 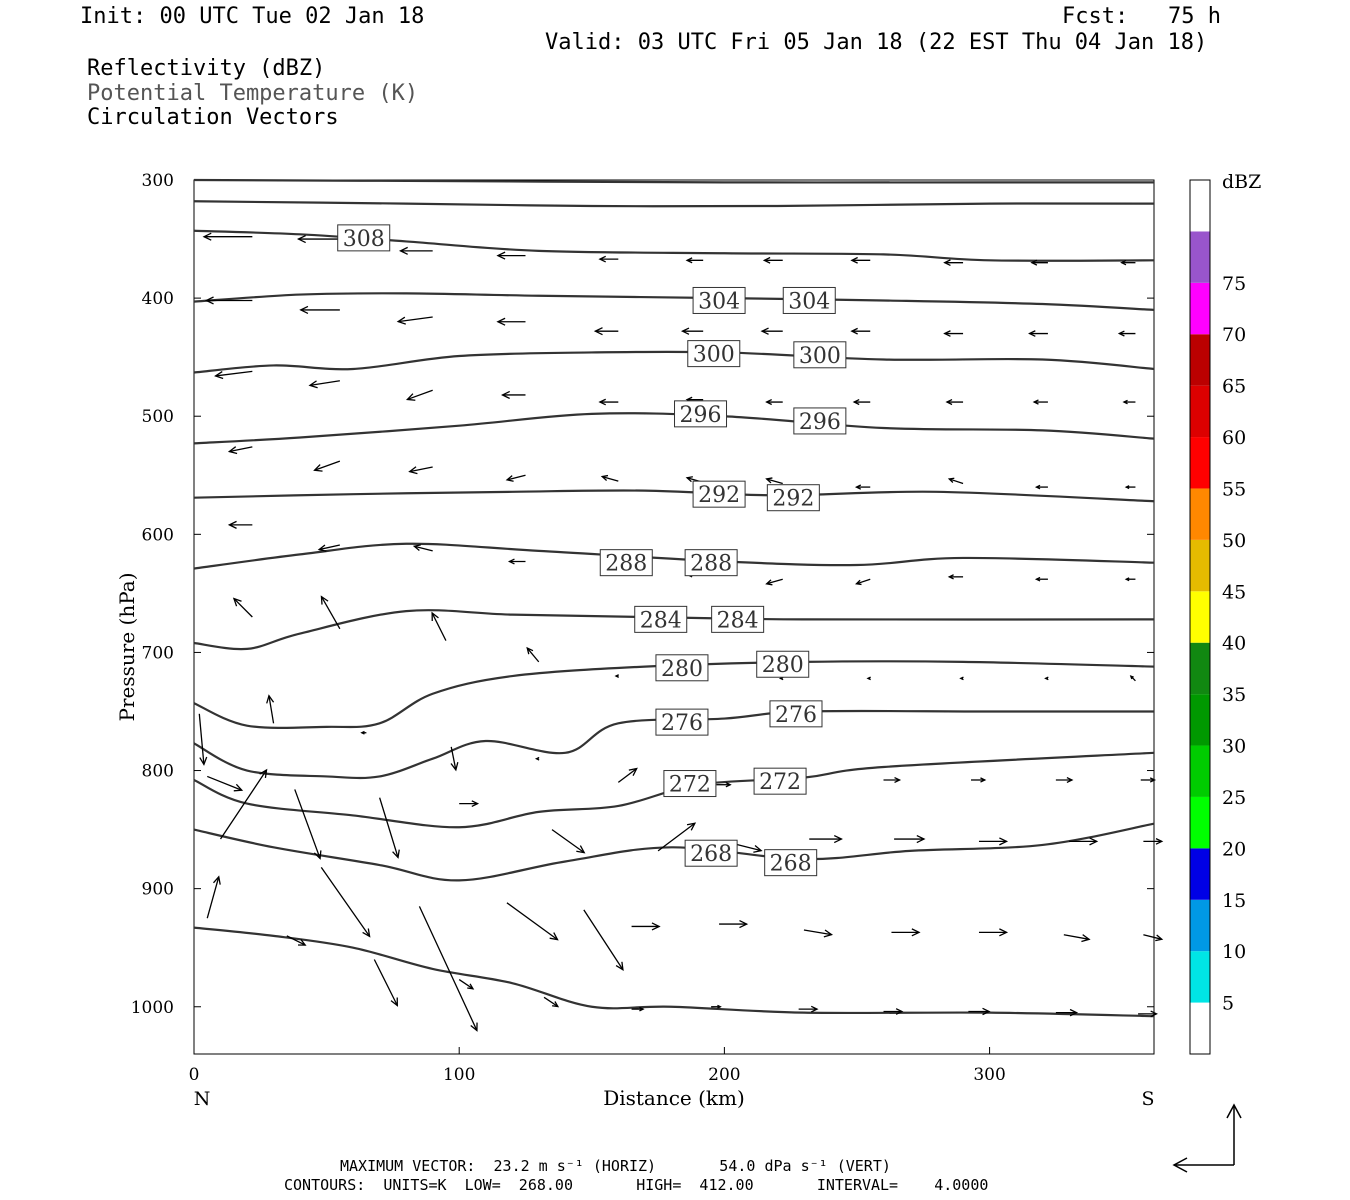 I want to click on y-tick-label: 700, so click(x=158, y=653).